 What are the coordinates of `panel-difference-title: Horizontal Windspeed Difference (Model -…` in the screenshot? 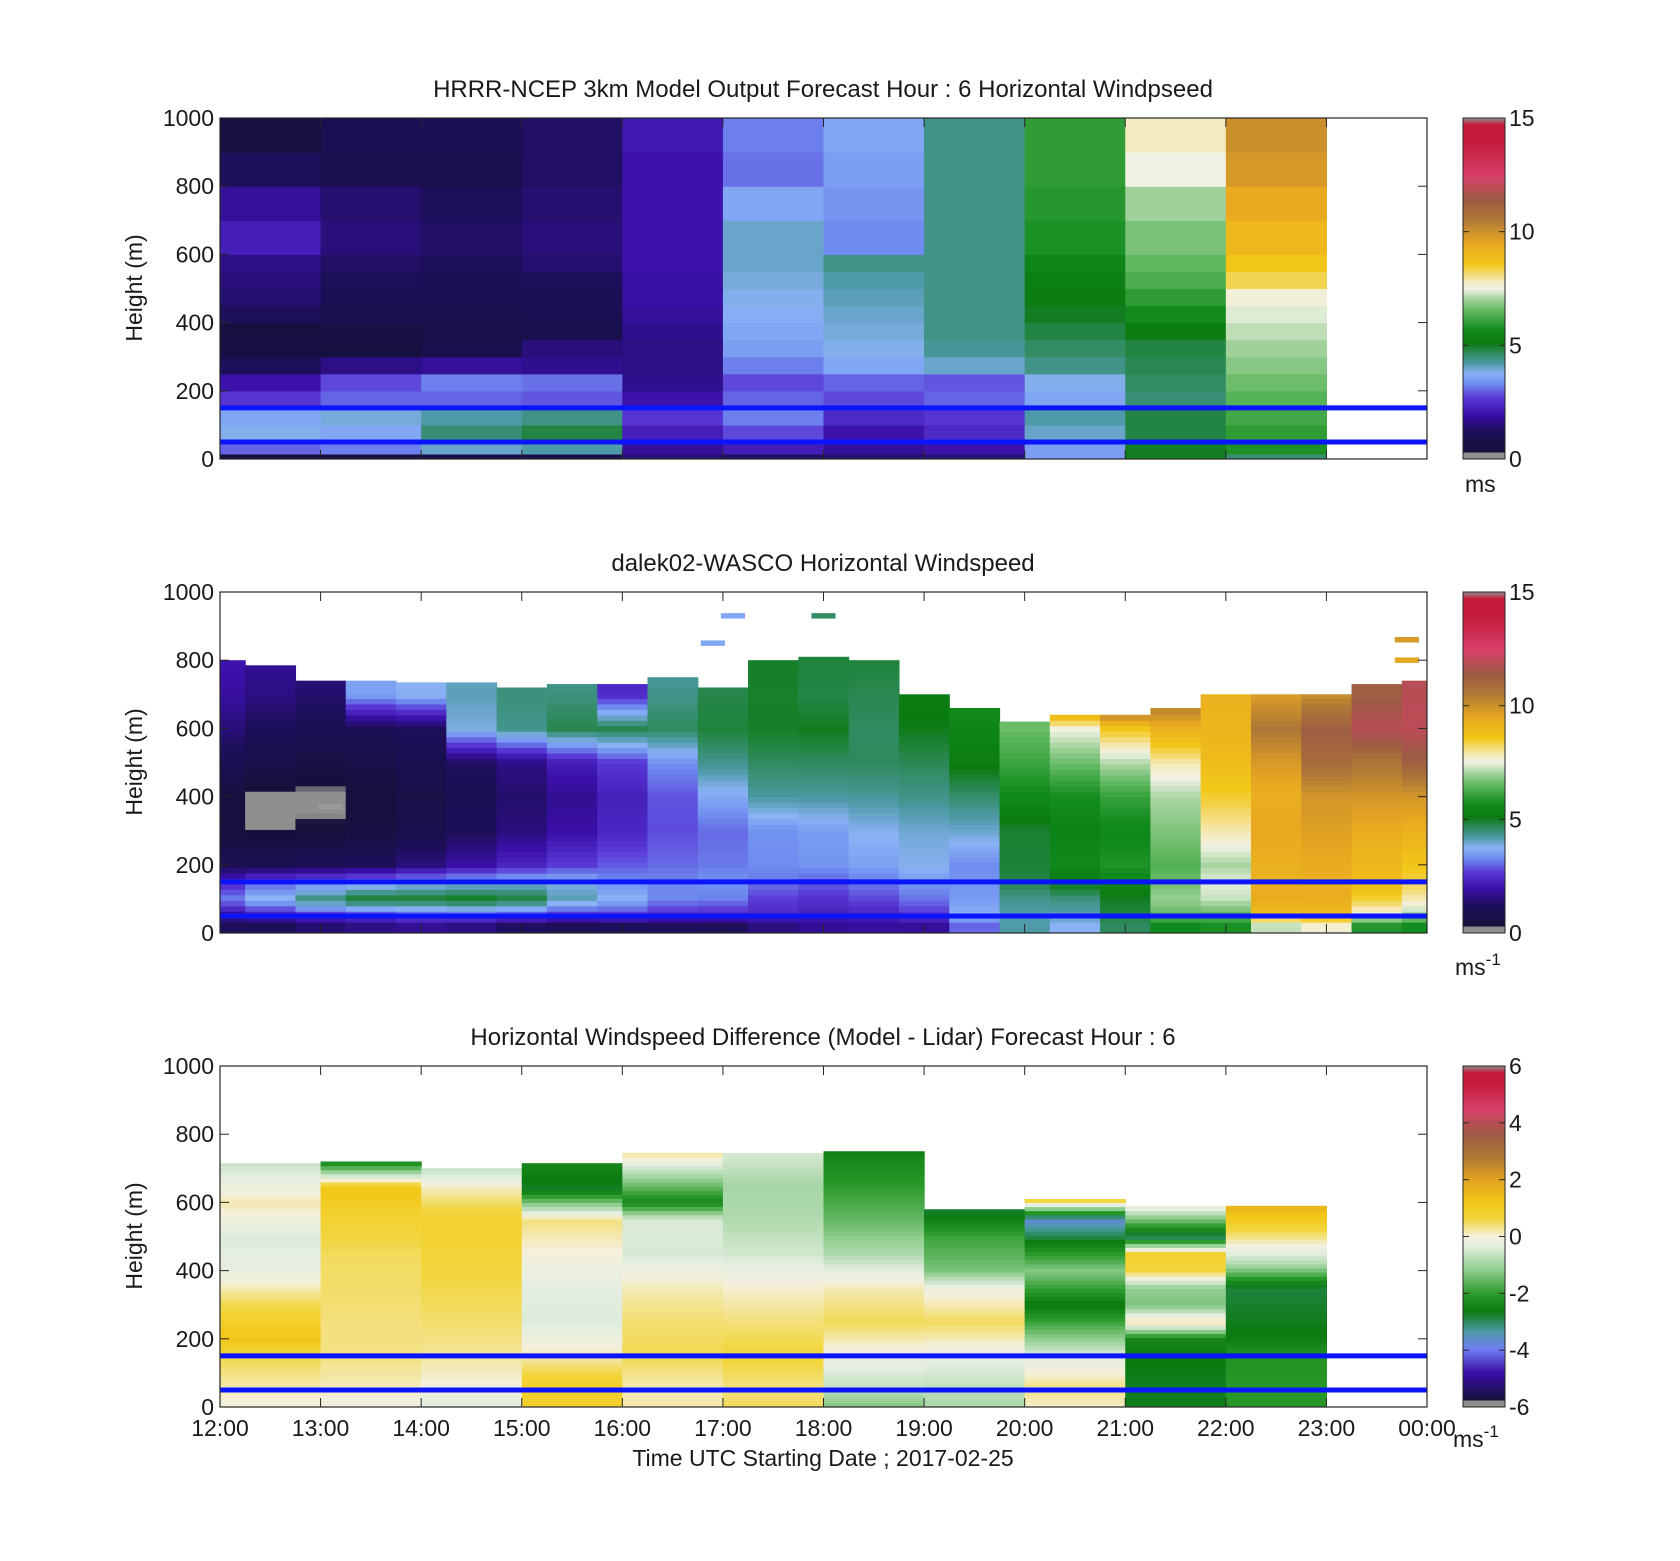 It's located at (822, 1037).